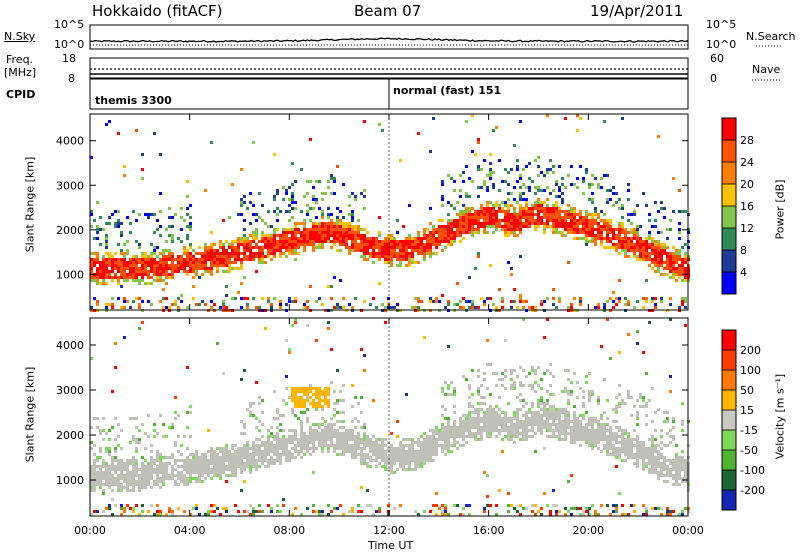 This screenshot has width=800, height=554. What do you see at coordinates (289, 530) in the screenshot?
I see `time-tick-label: 08:00` at bounding box center [289, 530].